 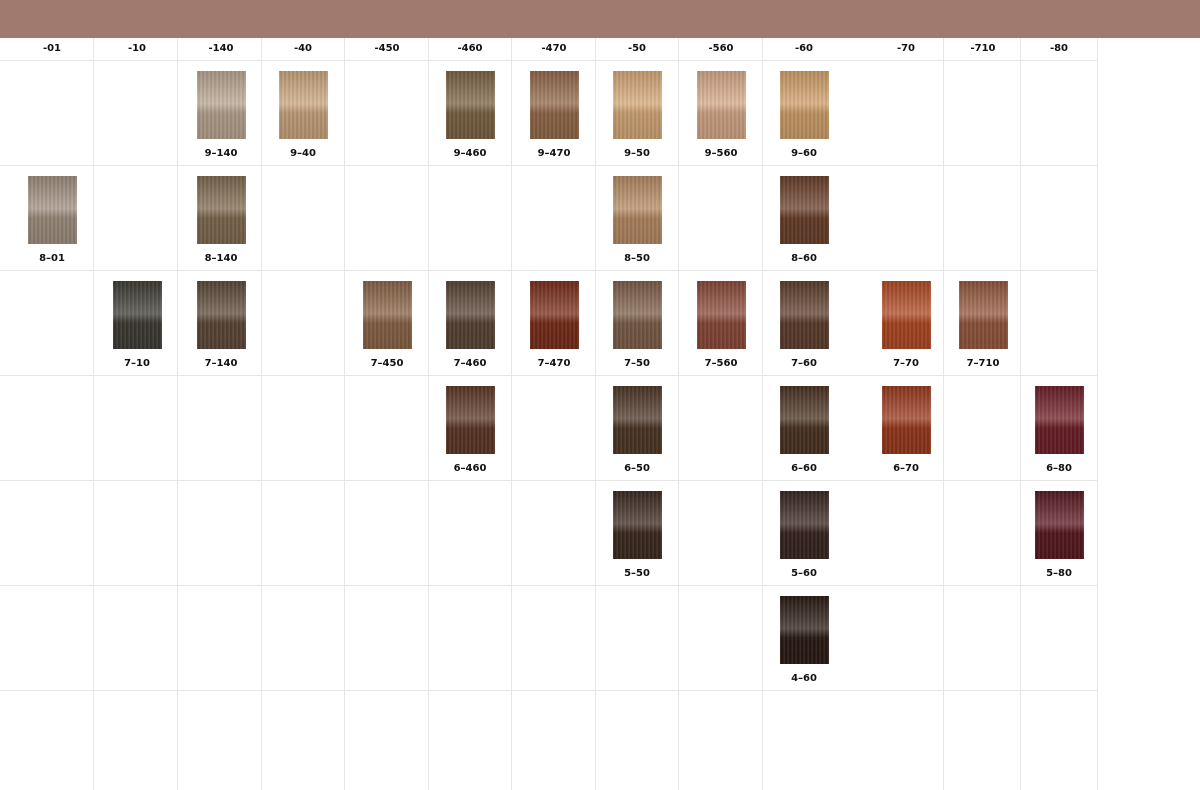 I want to click on swatch-label: 9–140, so click(x=221, y=153).